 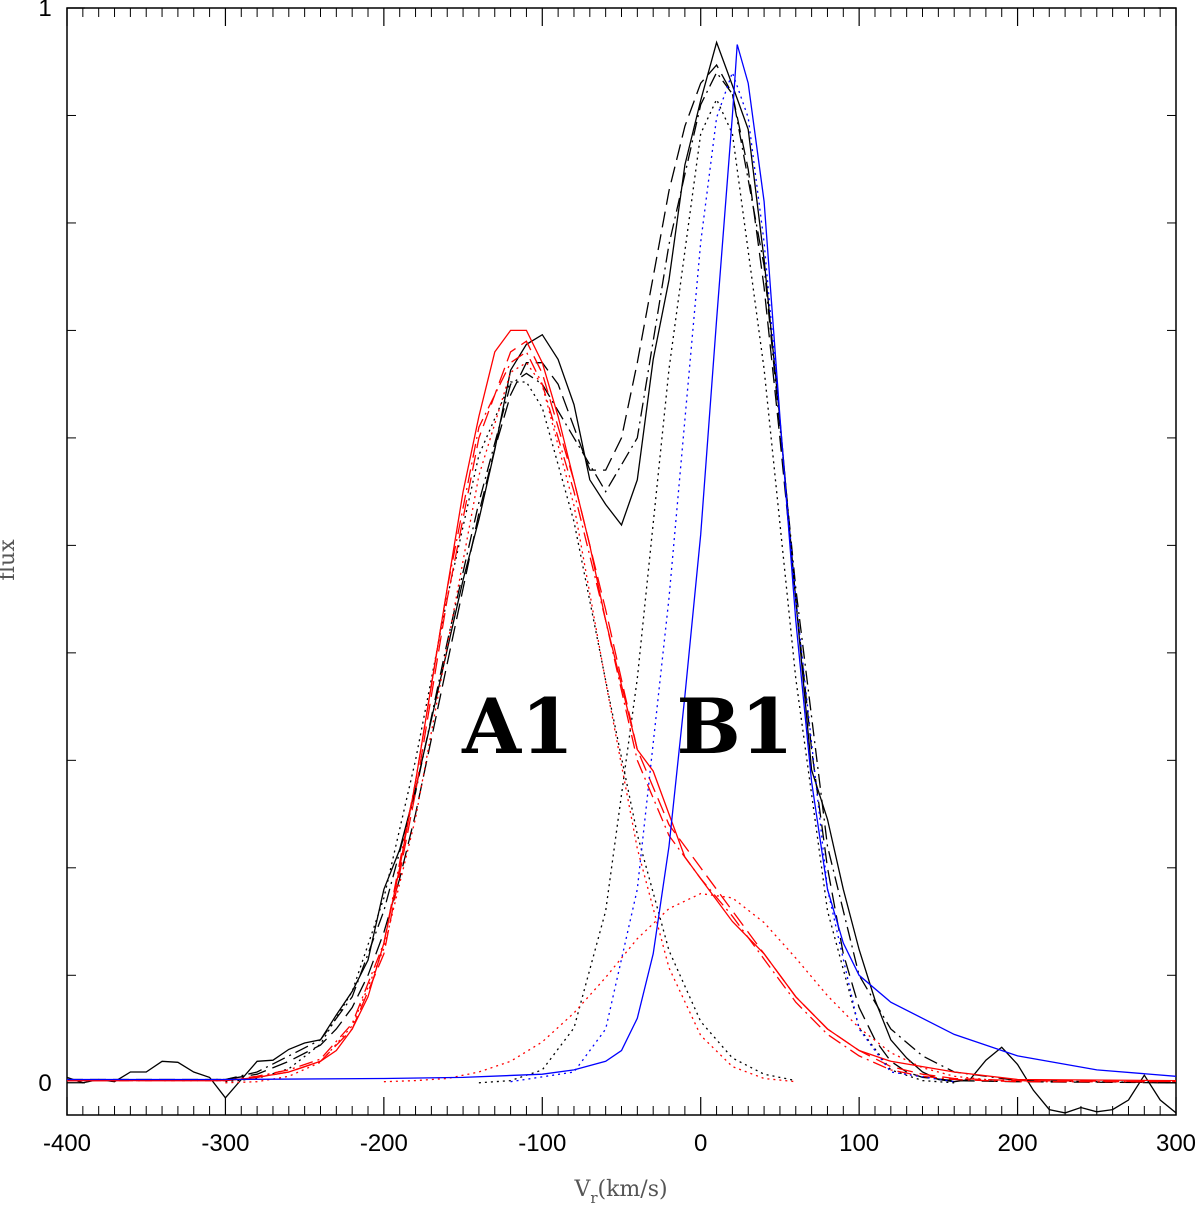 What do you see at coordinates (517, 726) in the screenshot?
I see `annotation: A1` at bounding box center [517, 726].